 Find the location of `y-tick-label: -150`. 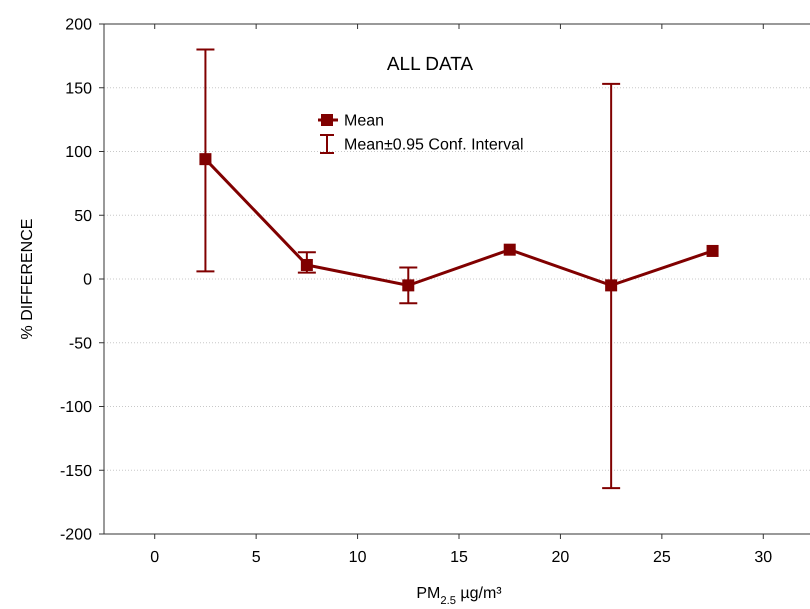

y-tick-label: -150 is located at coordinates (76, 471).